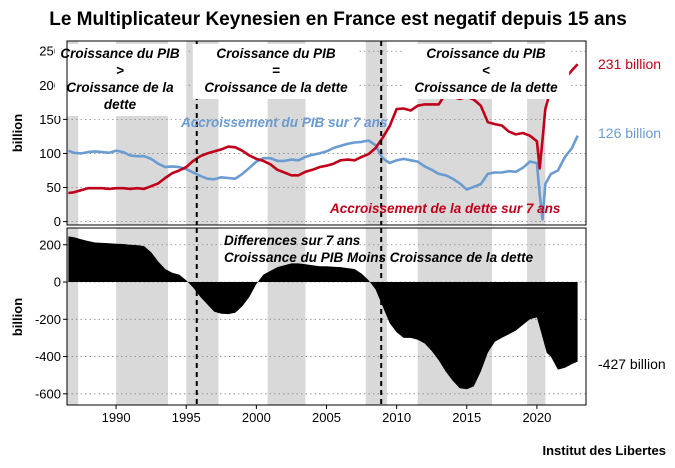 This screenshot has width=675, height=468. Describe the element at coordinates (48, 393) in the screenshot. I see `y-tick-label: -600` at that location.